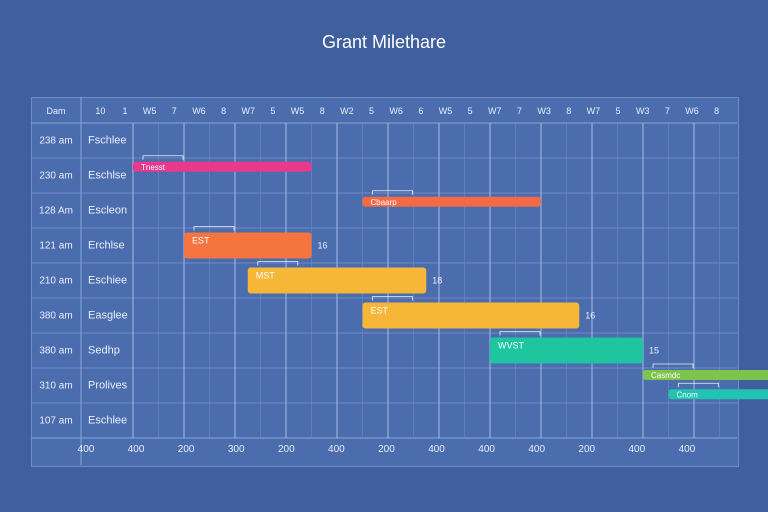  I want to click on header-column-label: 1, so click(124, 111).